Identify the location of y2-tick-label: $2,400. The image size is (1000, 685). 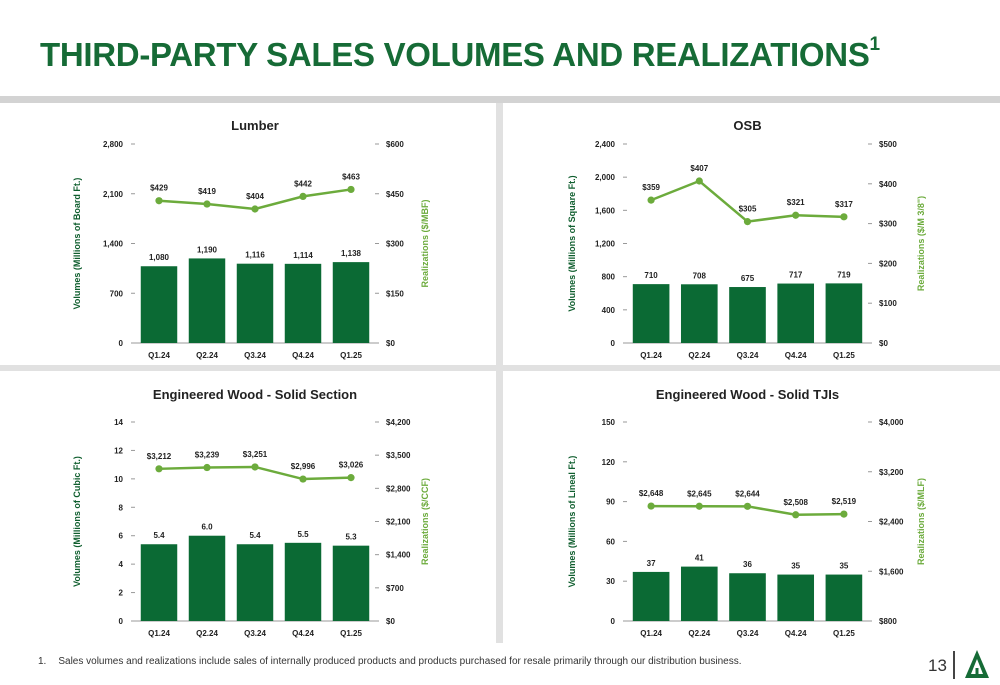
(891, 522).